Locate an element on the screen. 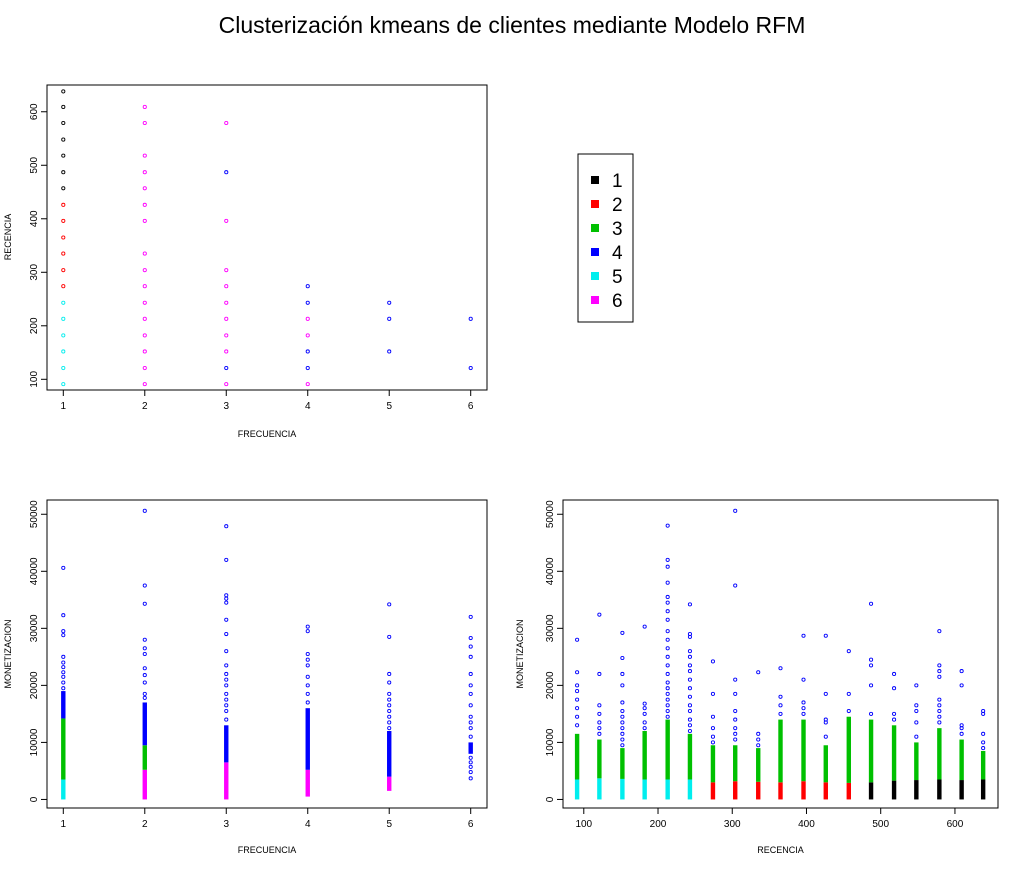 The image size is (1024, 880). legend-label: 1 is located at coordinates (617, 181).